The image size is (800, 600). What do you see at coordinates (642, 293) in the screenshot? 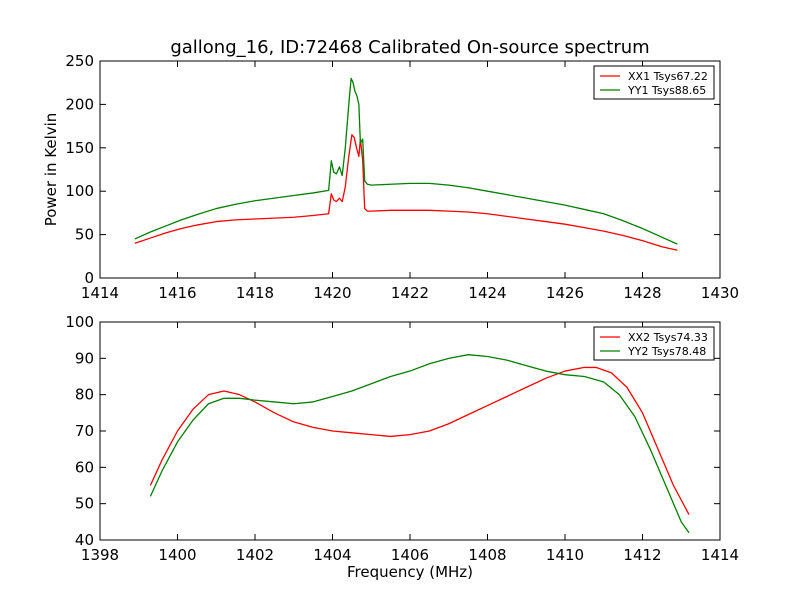
I see `top-xtick-label: 1428` at bounding box center [642, 293].